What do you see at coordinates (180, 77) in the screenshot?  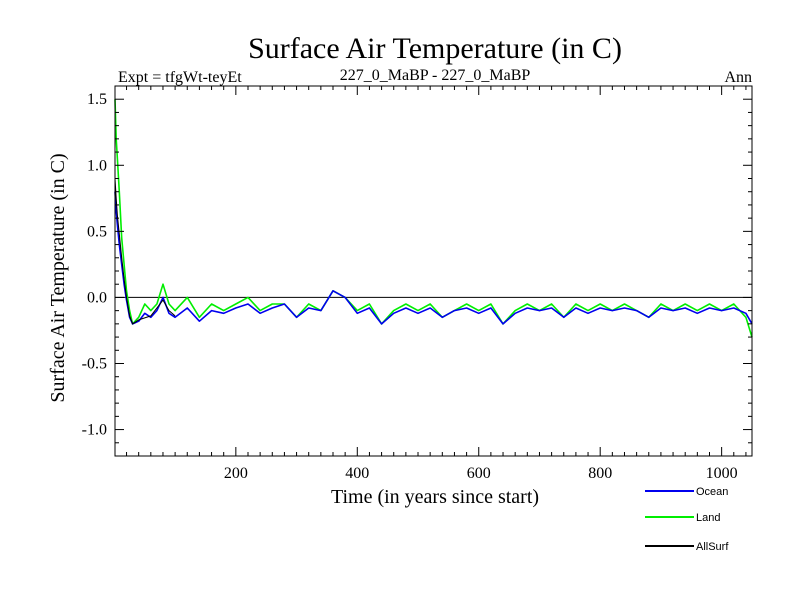 I see `chart-subtitle-left: Expt = tfgWt-teyEt` at bounding box center [180, 77].